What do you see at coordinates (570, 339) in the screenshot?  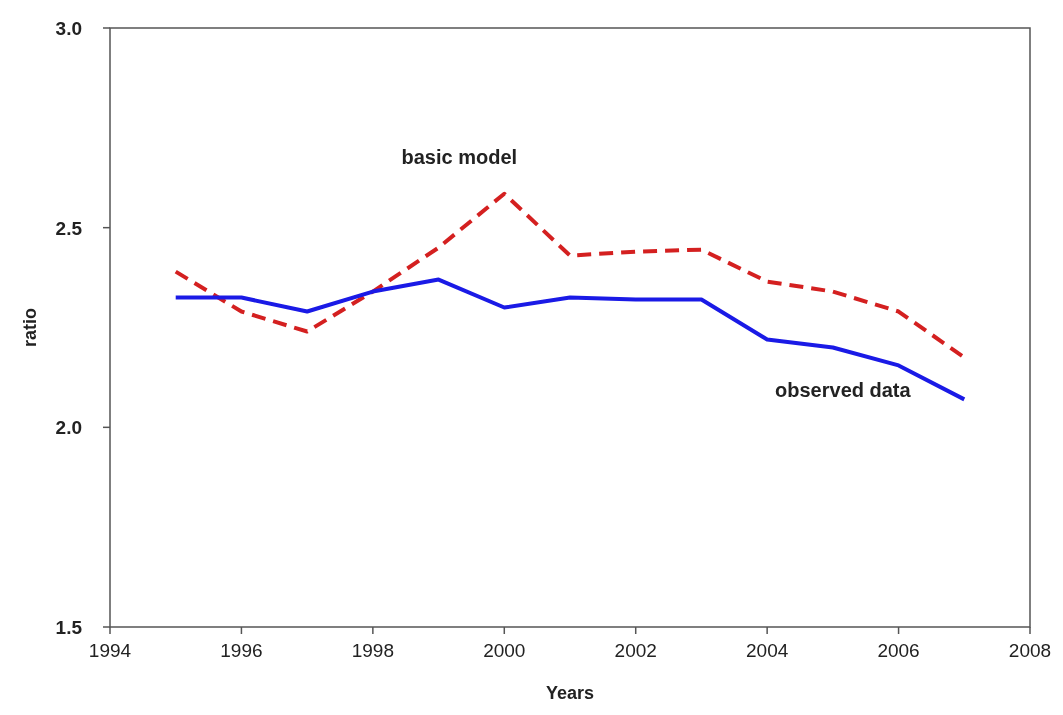 I see `line-series` at bounding box center [570, 339].